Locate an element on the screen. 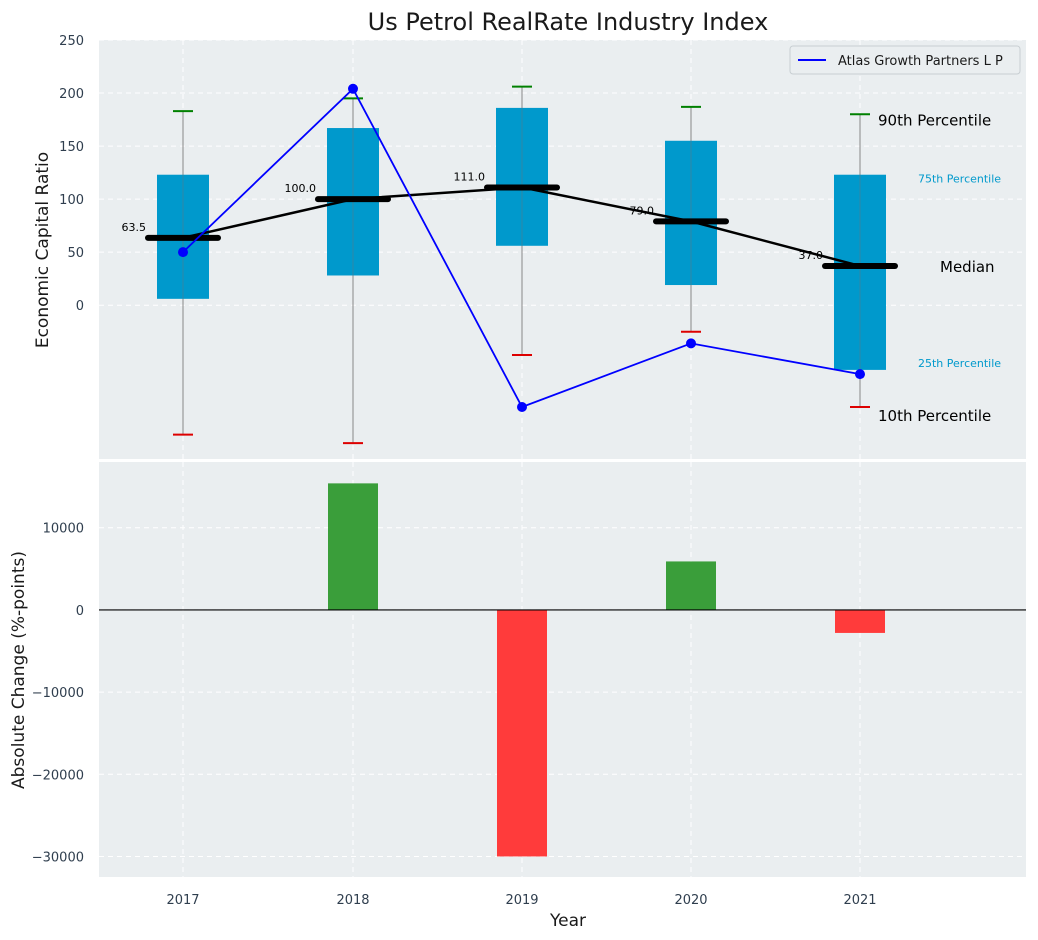 This screenshot has height=940, width=1038. median-value-label: 111.0 is located at coordinates (470, 176).